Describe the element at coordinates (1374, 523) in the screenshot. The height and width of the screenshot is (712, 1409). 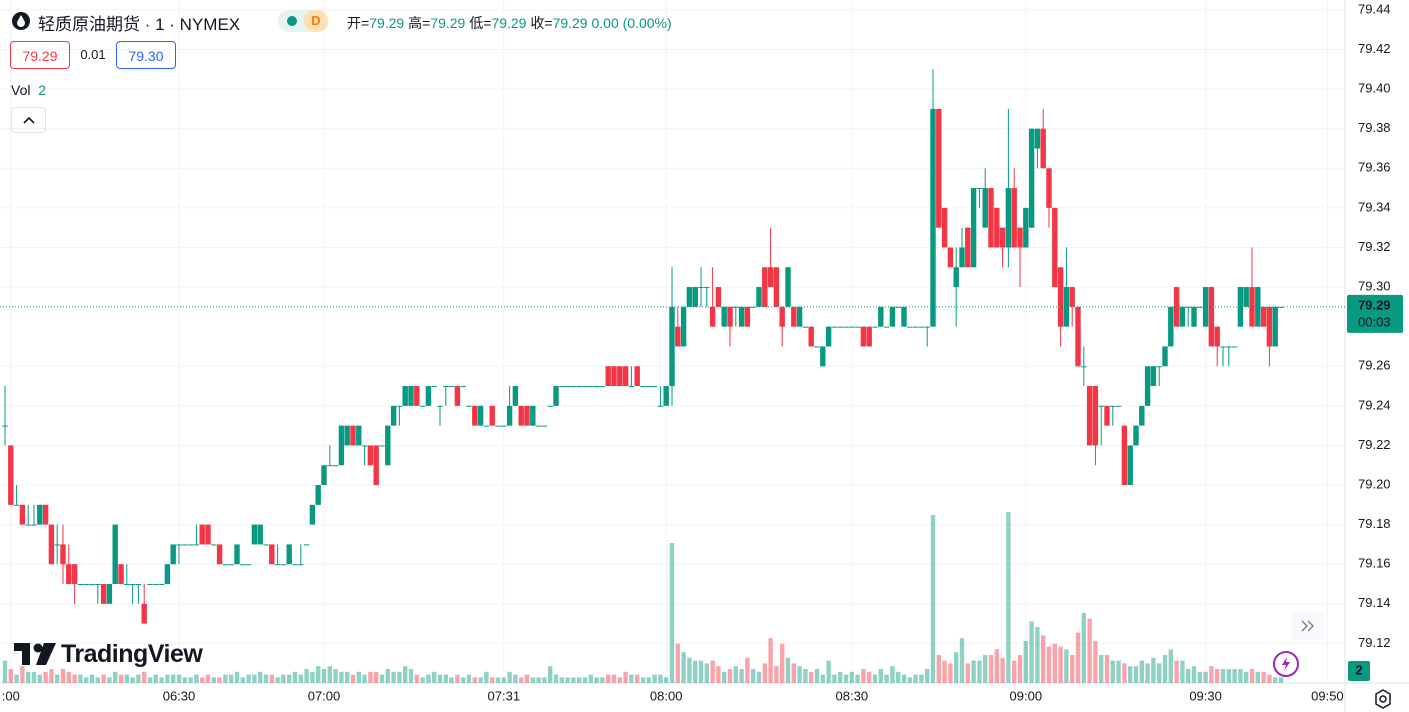
I see `y-tick-label: 79.18` at that location.